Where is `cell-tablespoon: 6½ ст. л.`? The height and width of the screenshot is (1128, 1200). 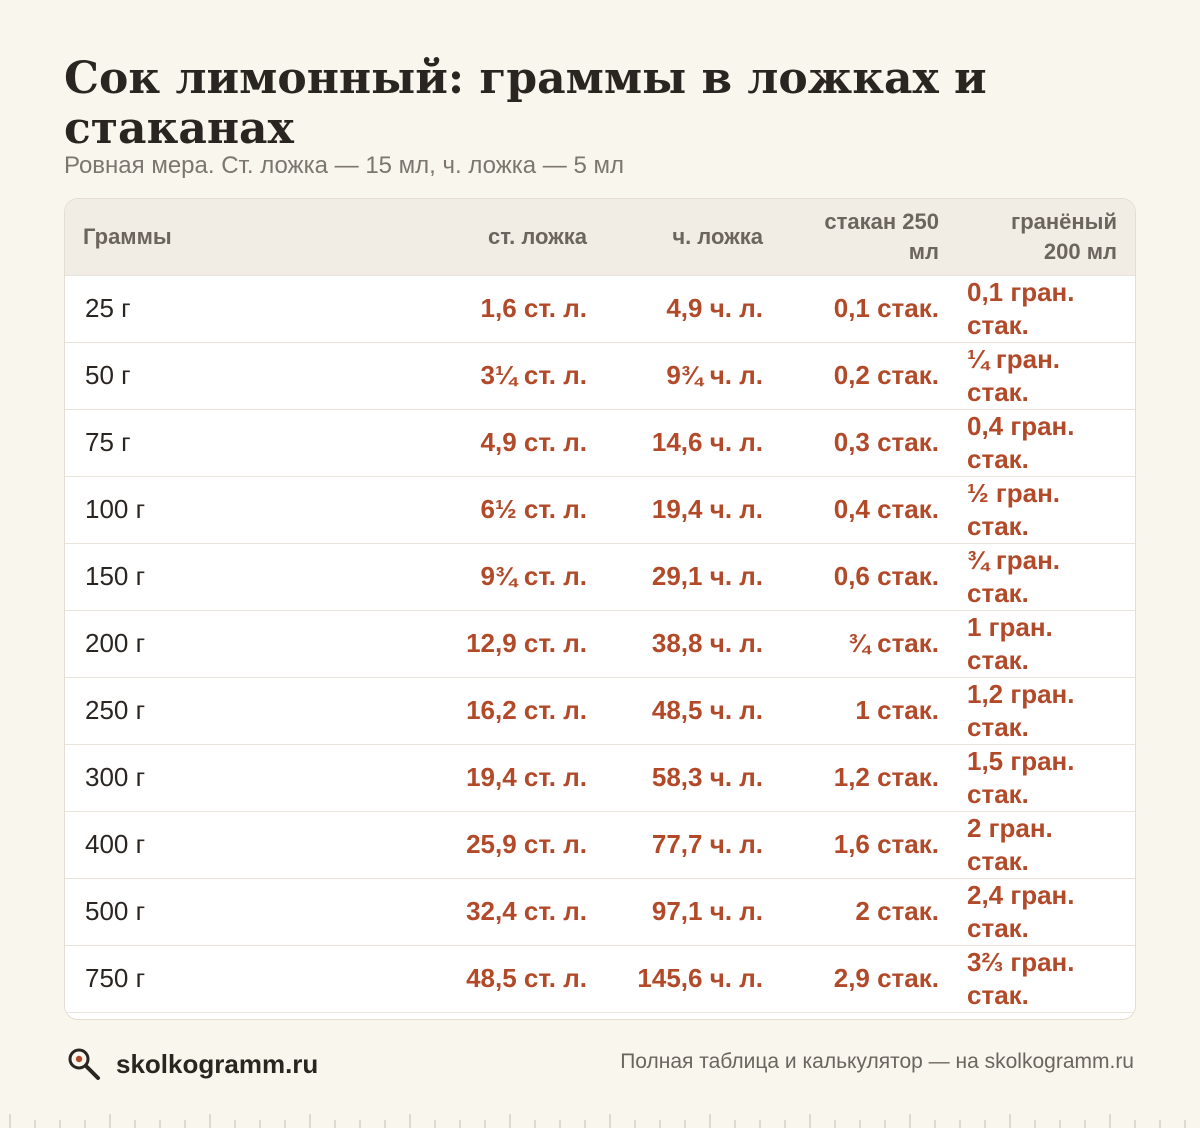 cell-tablespoon: 6½ ст. л. is located at coordinates (533, 509).